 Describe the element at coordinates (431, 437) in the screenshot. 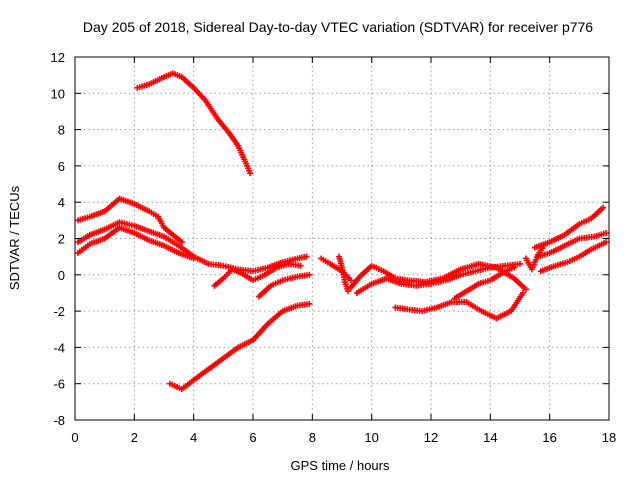

I see `x-tick-label: 12` at that location.